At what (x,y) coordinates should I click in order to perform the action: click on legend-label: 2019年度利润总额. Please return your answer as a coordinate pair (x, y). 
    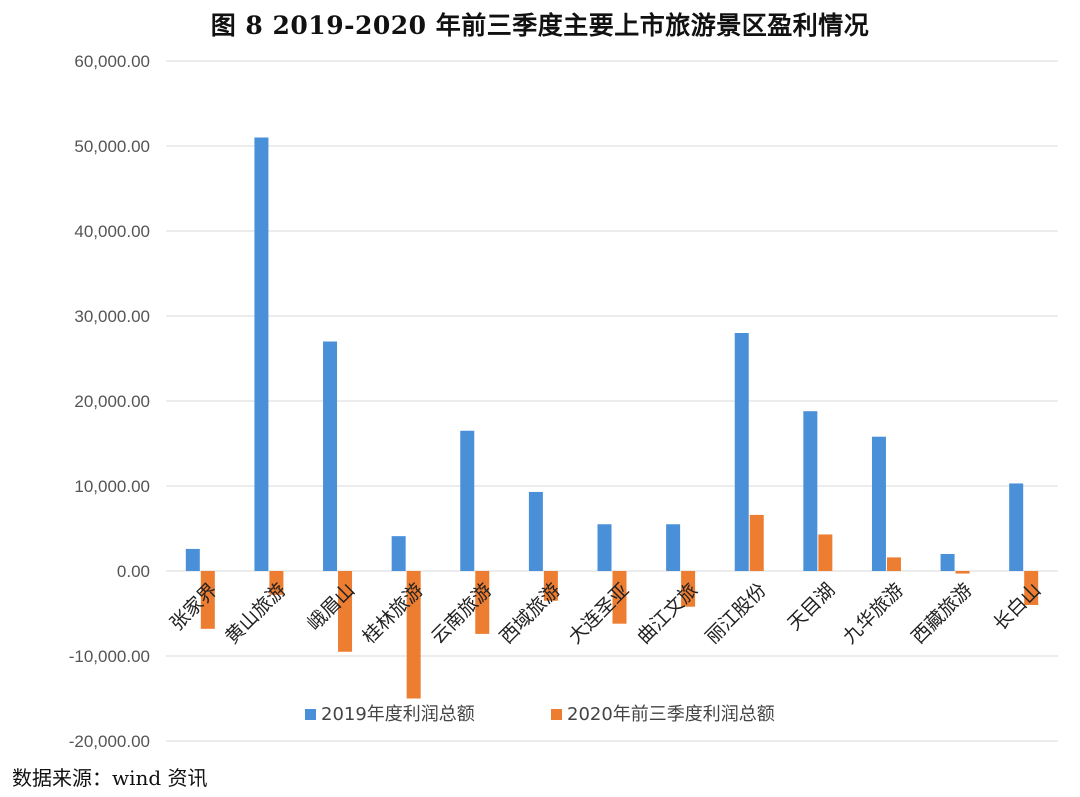
    Looking at the image, I should click on (398, 714).